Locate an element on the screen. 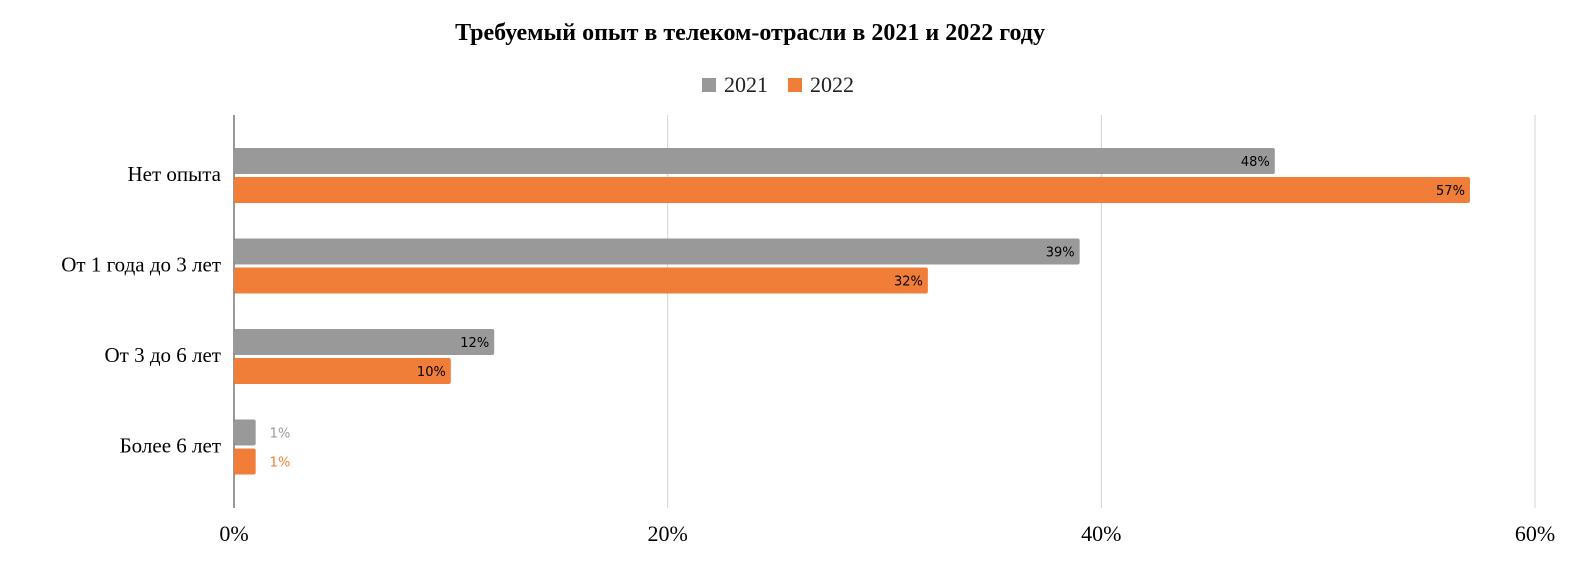 The width and height of the screenshot is (1574, 588). data-label-2022-1: 32% is located at coordinates (908, 282).